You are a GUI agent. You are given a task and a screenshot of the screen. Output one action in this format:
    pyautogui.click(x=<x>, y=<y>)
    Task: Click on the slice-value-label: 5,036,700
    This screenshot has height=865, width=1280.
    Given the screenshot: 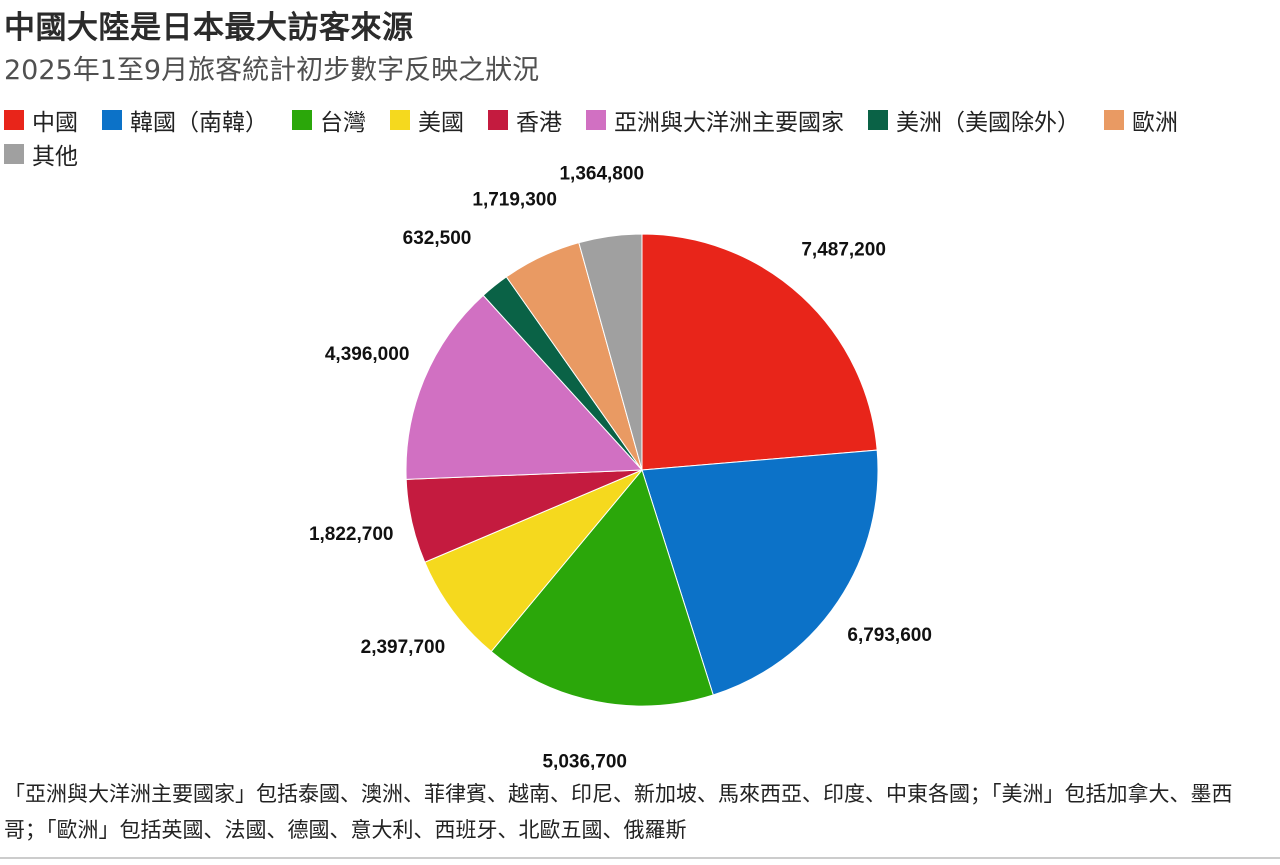 What is the action you would take?
    pyautogui.click(x=584, y=760)
    